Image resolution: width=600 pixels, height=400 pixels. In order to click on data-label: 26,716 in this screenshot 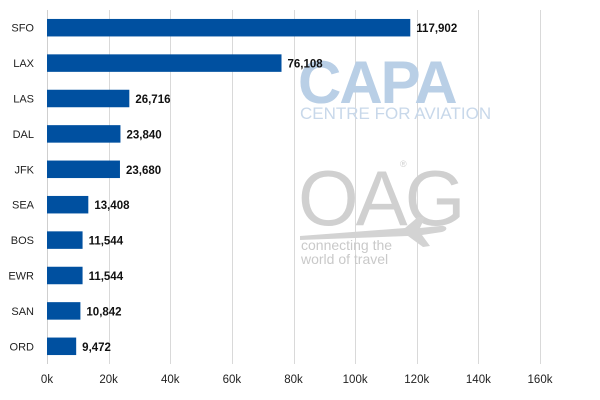, I will do `click(152, 100)`.